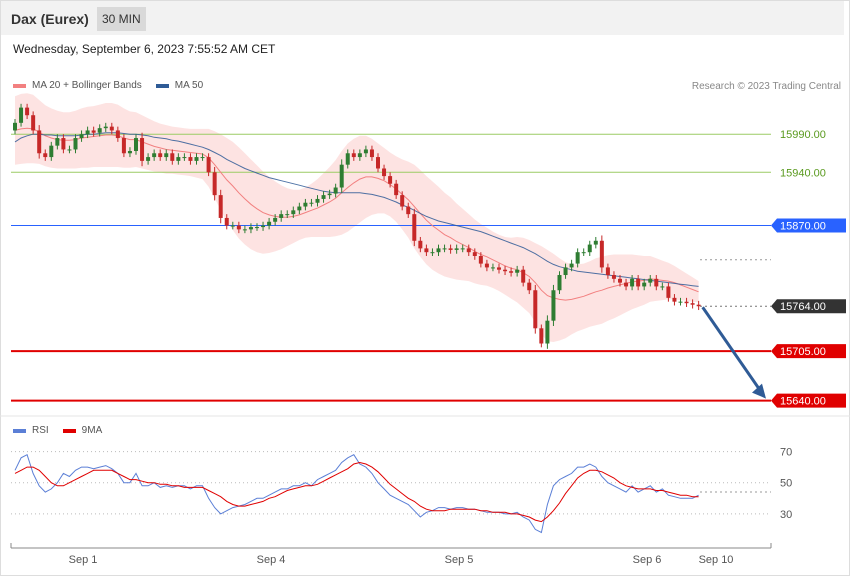 The image size is (850, 576). I want to click on interval-button: 30 MIN, so click(121, 19).